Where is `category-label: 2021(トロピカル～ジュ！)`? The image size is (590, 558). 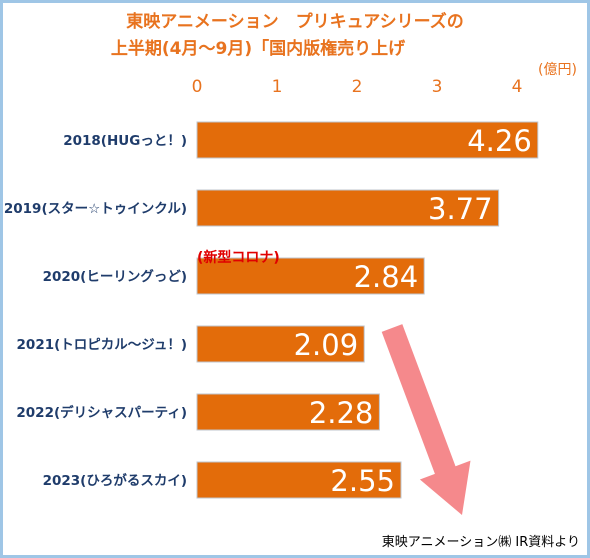 category-label: 2021(トロピカル～ジュ！) is located at coordinates (102, 345).